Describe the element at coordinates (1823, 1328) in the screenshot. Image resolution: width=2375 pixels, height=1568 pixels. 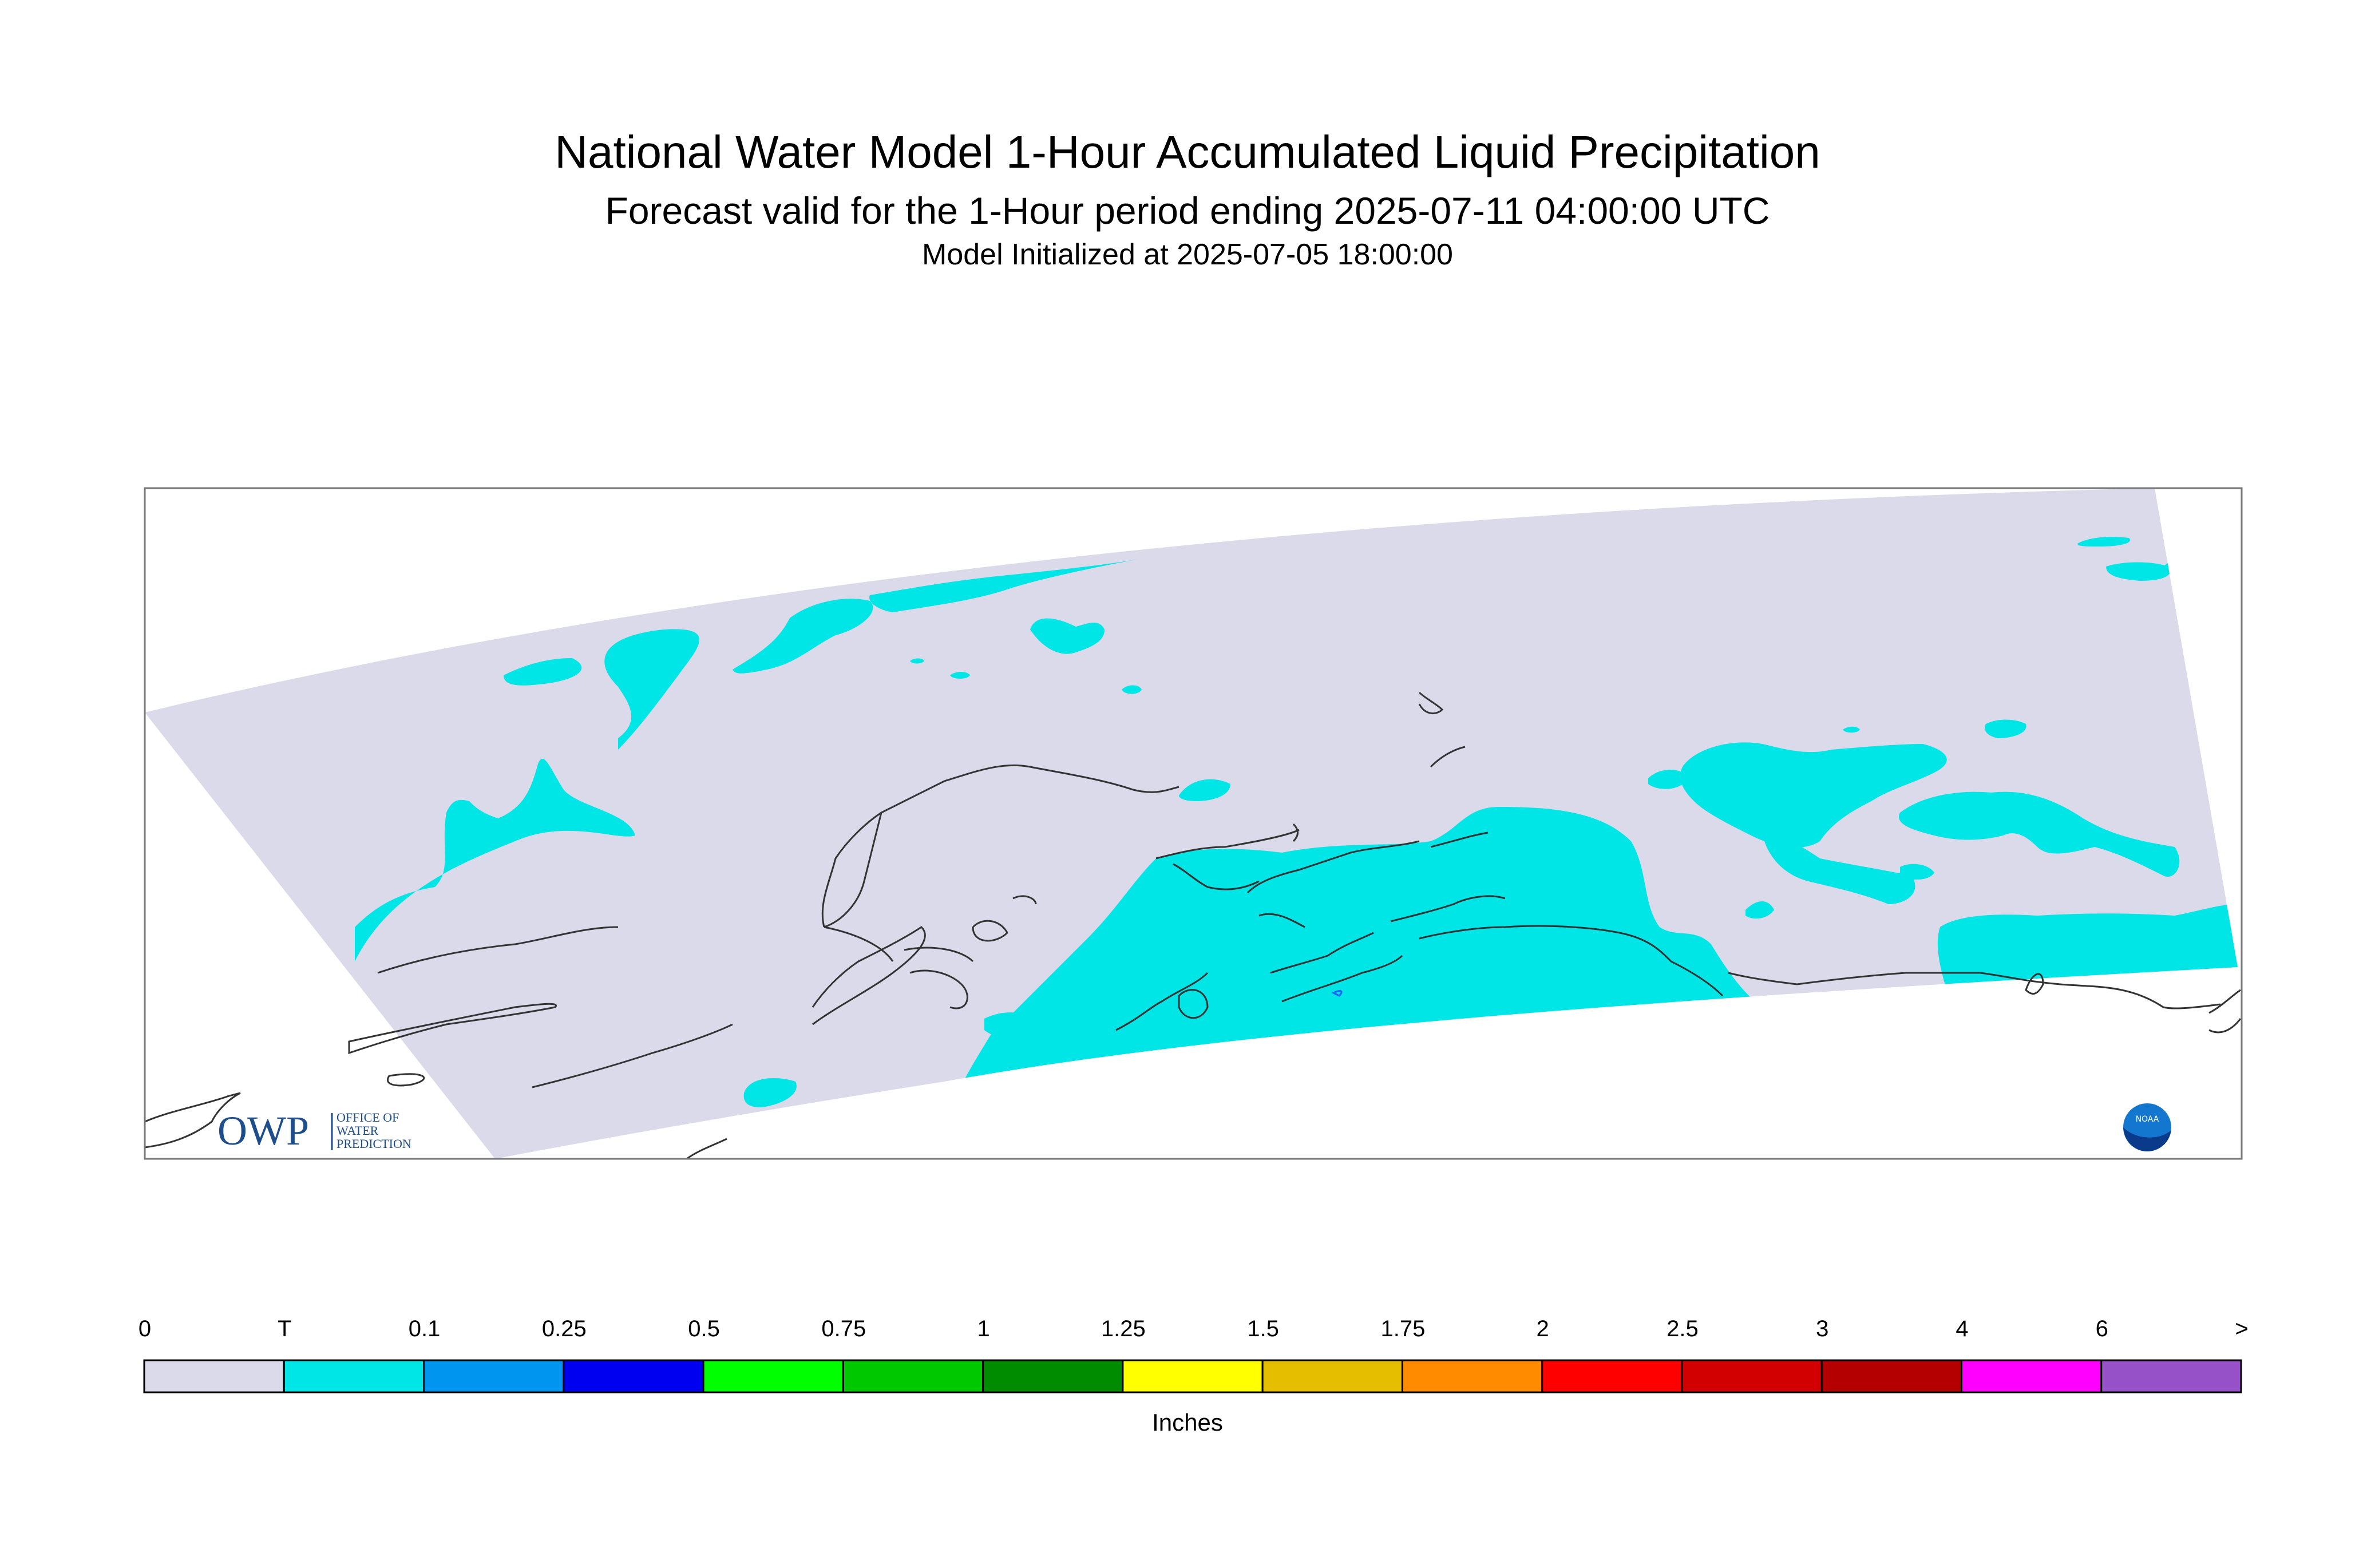
I see `legend-tick-label: 3` at that location.